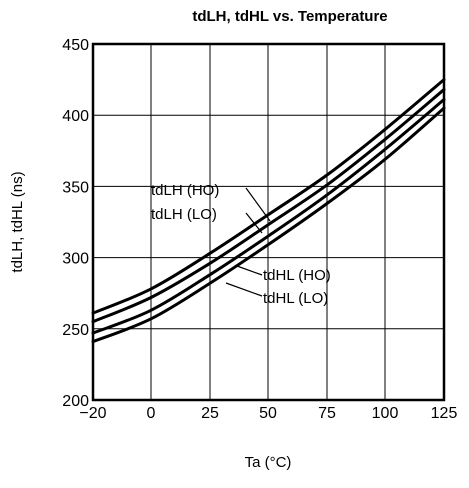  What do you see at coordinates (297, 275) in the screenshot?
I see `annotation-tdhl-ho: tdHL (HO)` at bounding box center [297, 275].